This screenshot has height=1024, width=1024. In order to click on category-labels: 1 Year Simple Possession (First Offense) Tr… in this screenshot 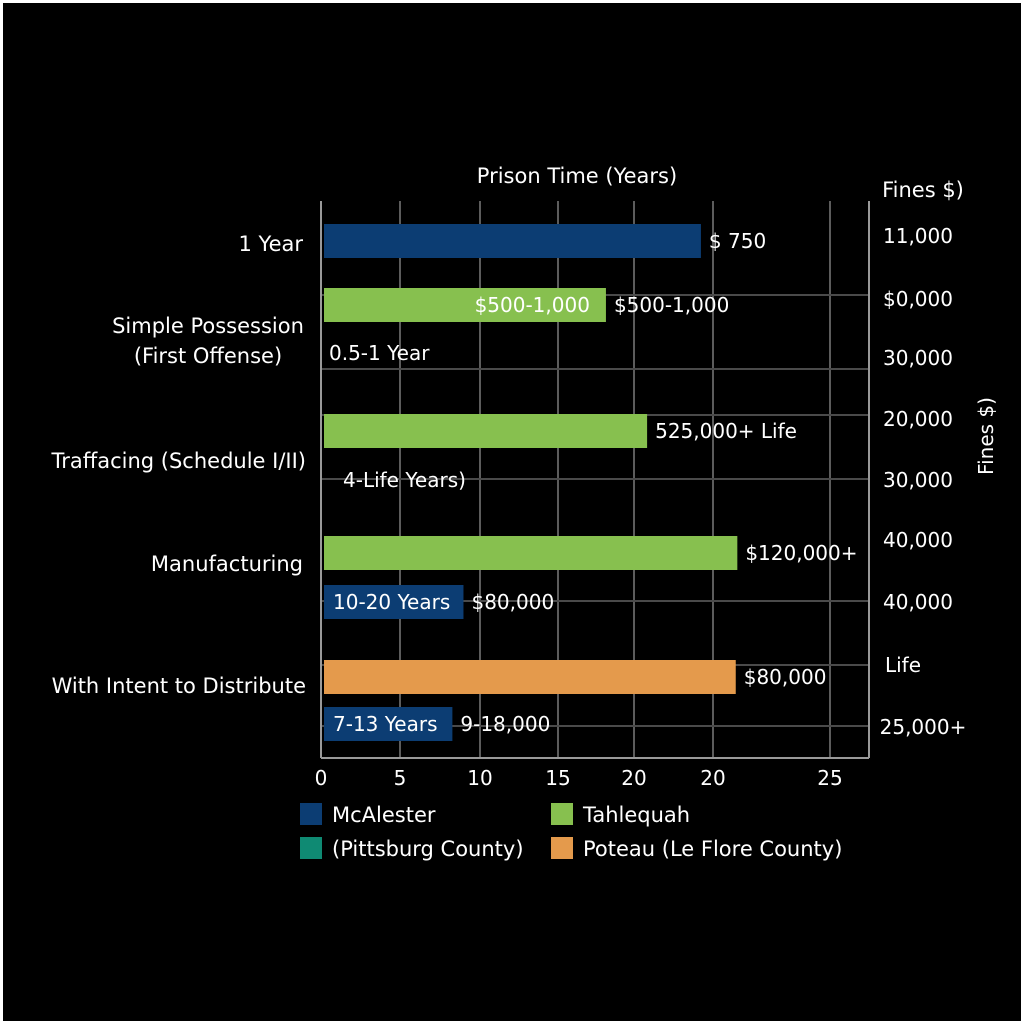, I will do `click(179, 465)`.